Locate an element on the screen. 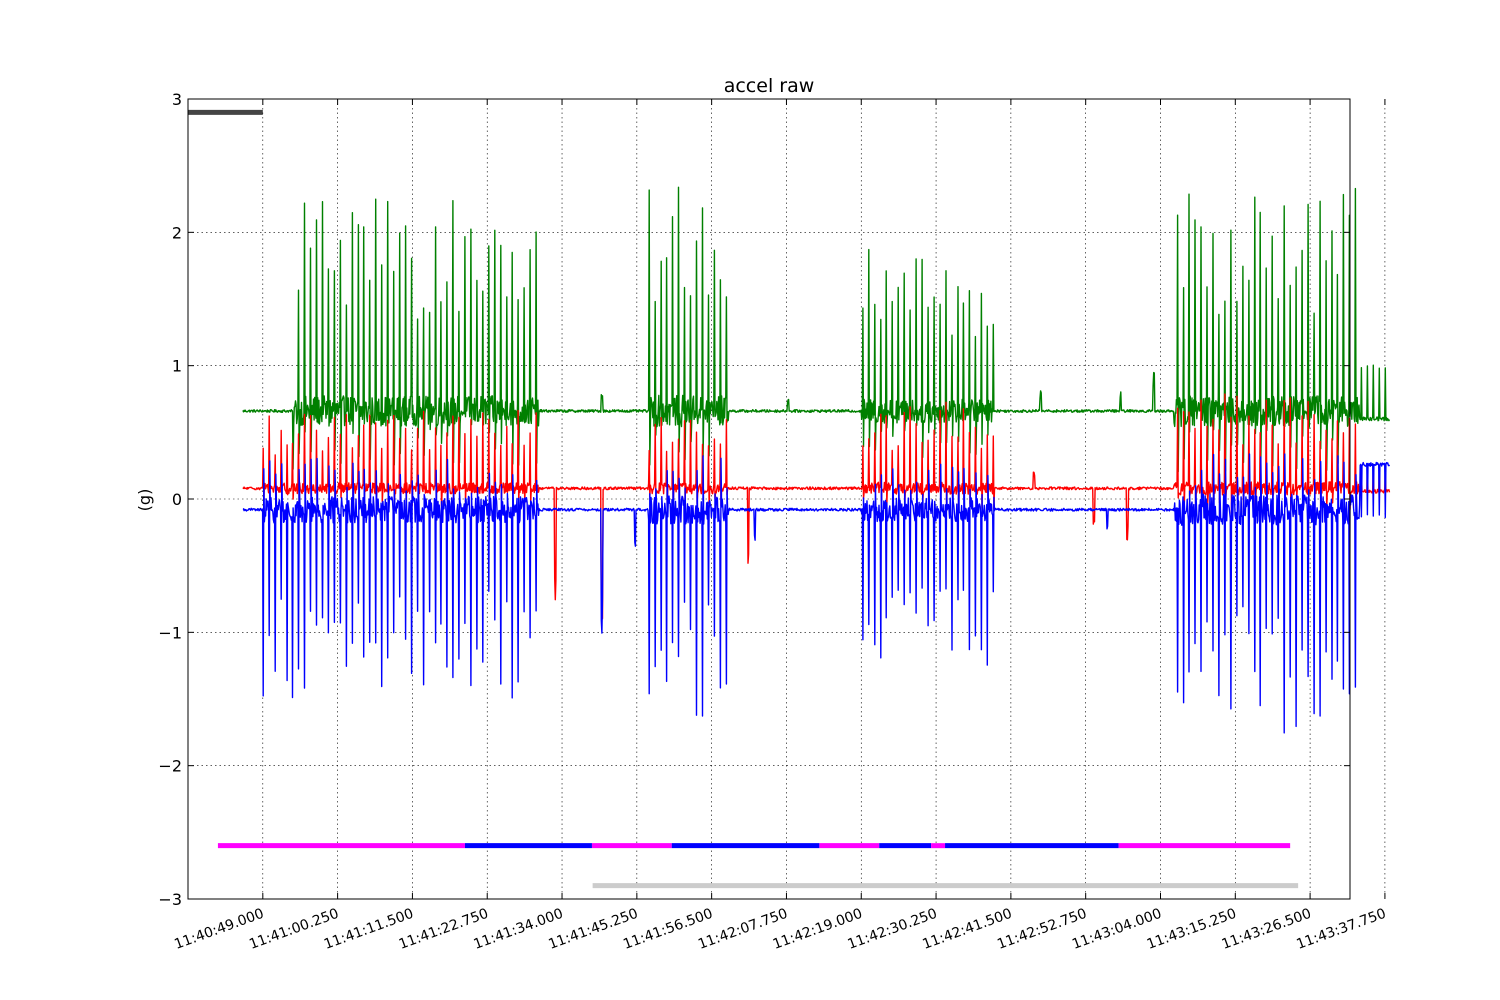 The width and height of the screenshot is (1500, 1000). y-tick-label: −3 is located at coordinates (170, 899).